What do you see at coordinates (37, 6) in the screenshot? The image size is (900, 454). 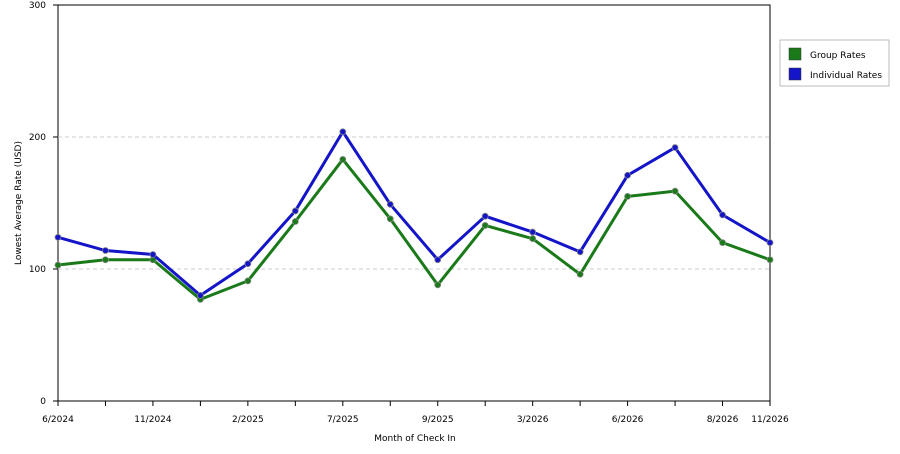 I see `y-tick-label: 300` at bounding box center [37, 6].